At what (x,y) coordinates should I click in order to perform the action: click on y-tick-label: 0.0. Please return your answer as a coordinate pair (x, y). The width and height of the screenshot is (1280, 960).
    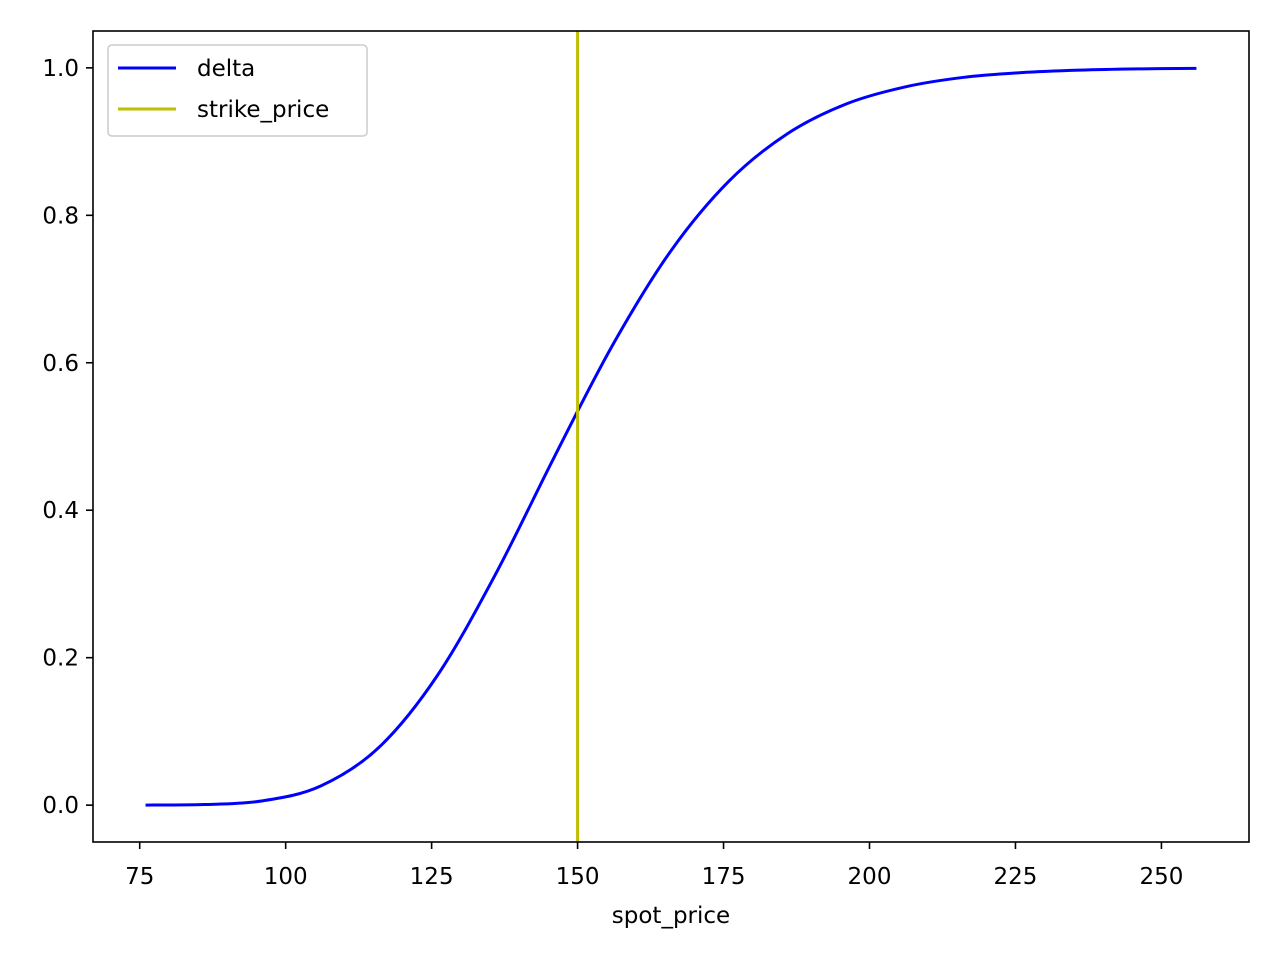
    Looking at the image, I should click on (60, 806).